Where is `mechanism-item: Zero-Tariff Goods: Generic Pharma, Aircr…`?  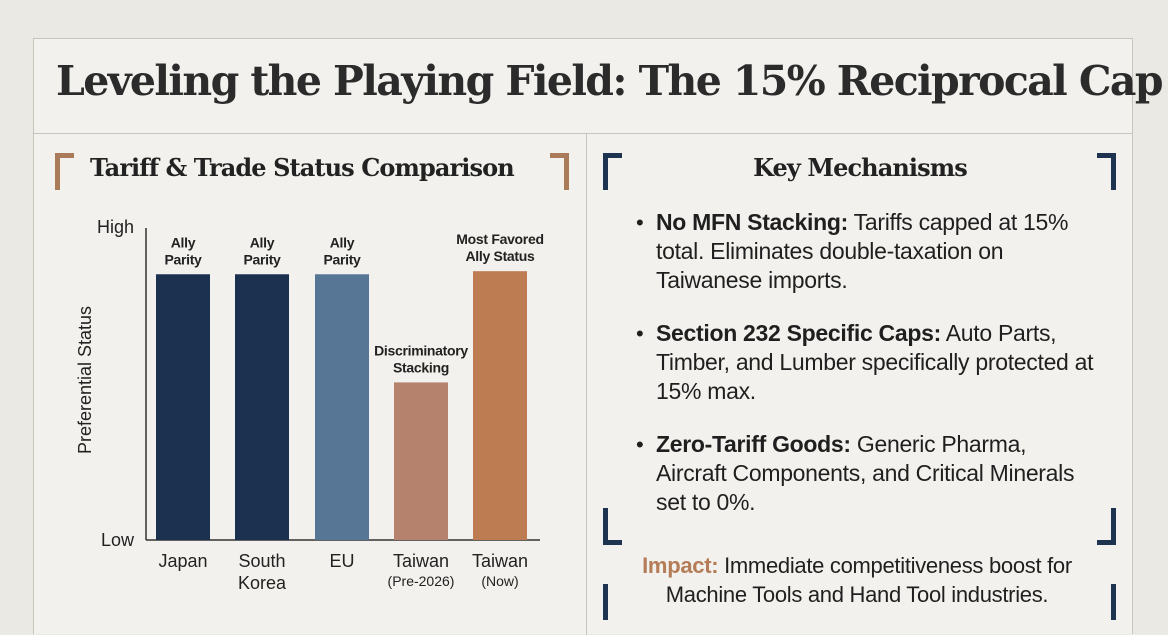
mechanism-item: Zero-Tariff Goods: Generic Pharma, Aircr… is located at coordinates (866, 473).